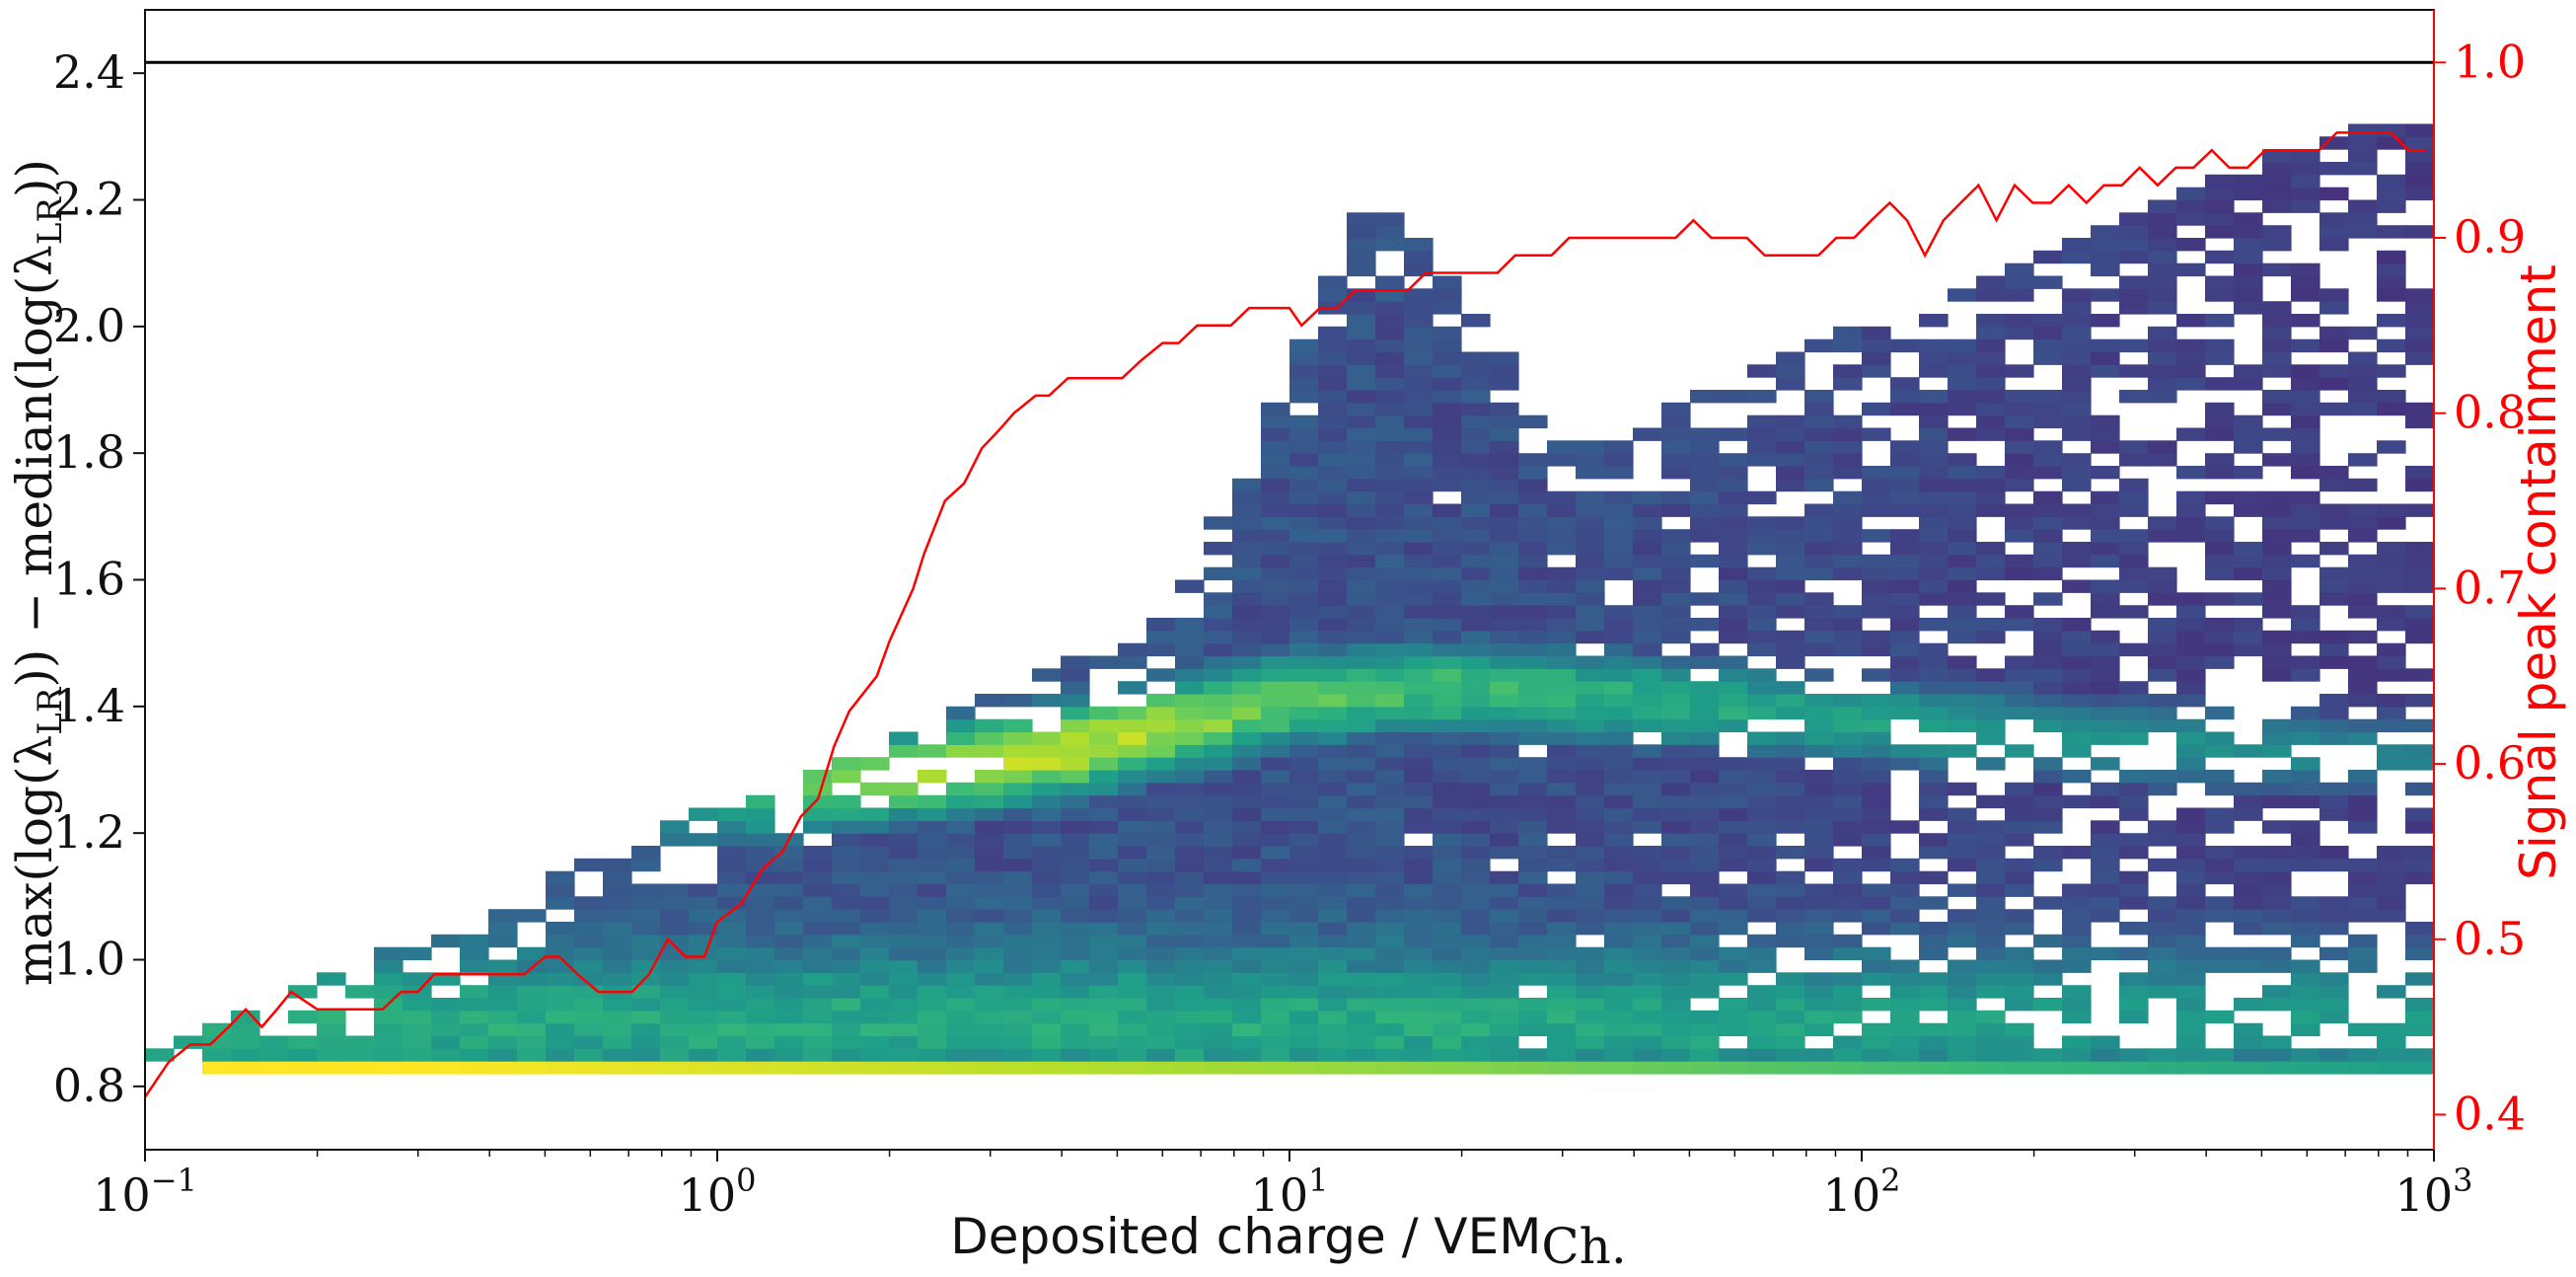  Describe the element at coordinates (2538, 572) in the screenshot. I see `y-axis-right-label: Signal peak containment` at that location.